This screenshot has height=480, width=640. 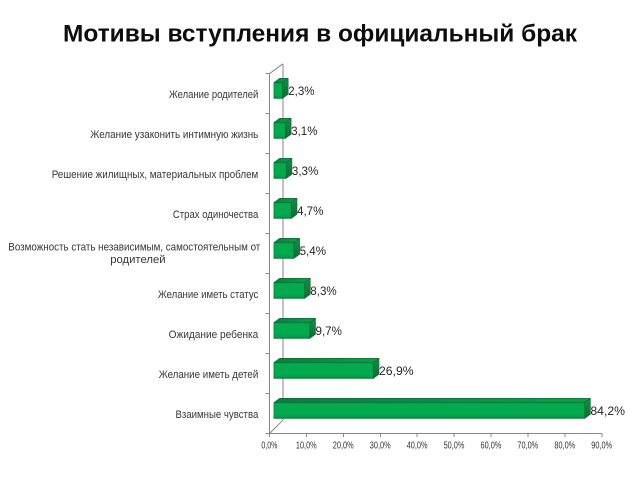 What do you see at coordinates (310, 211) in the screenshot?
I see `svg-text: 4,7%` at bounding box center [310, 211].